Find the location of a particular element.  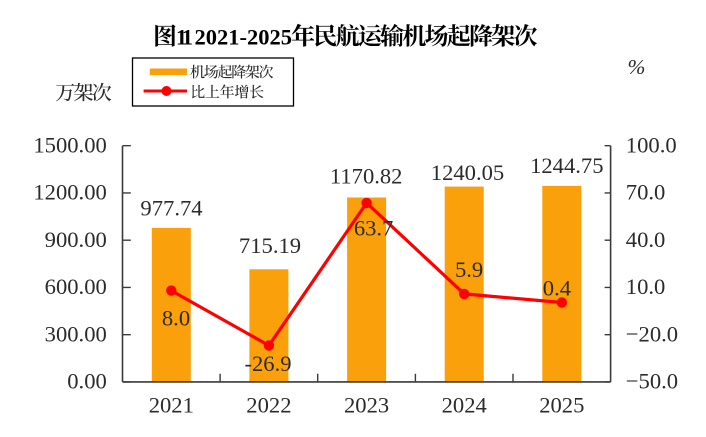

svg-text: 2021-2025 is located at coordinates (244, 37).